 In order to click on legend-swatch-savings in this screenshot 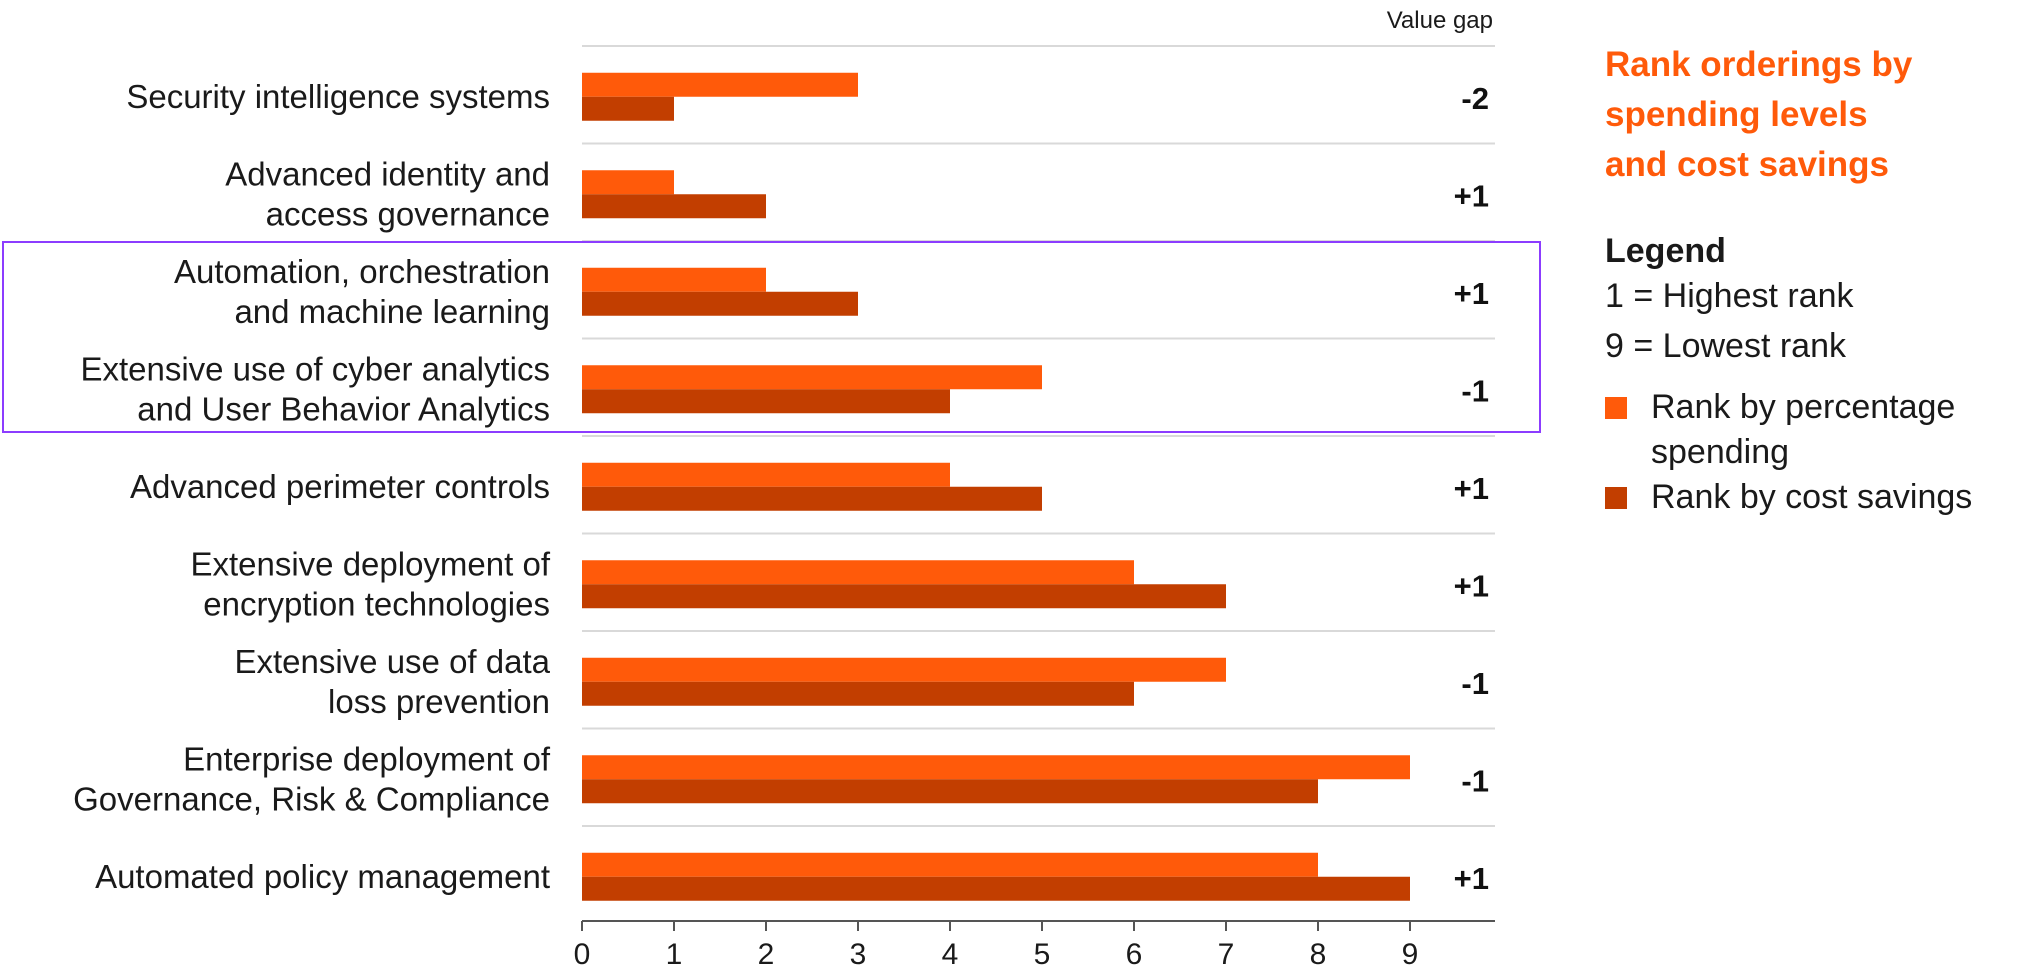, I will do `click(1616, 498)`.